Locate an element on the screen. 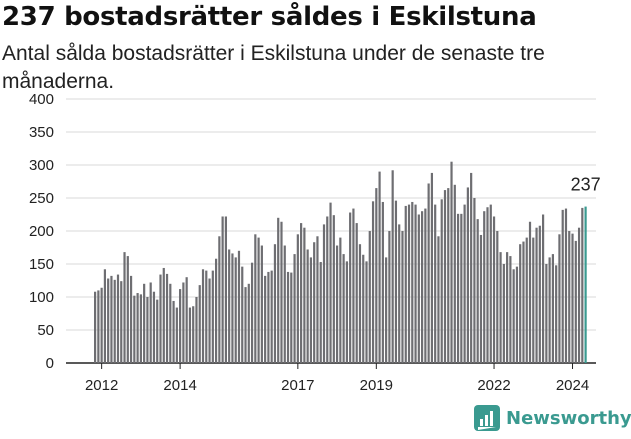 The image size is (631, 439). x-tick-label: 2019 is located at coordinates (376, 385).